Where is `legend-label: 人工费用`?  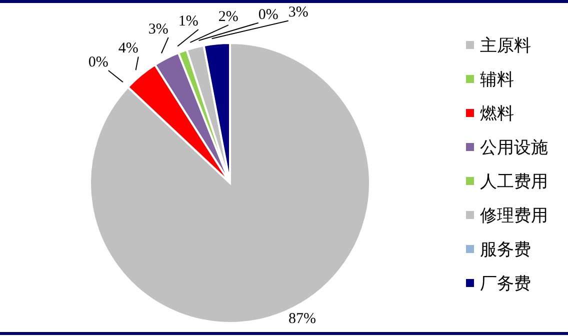 legend-label: 人工费用 is located at coordinates (514, 181).